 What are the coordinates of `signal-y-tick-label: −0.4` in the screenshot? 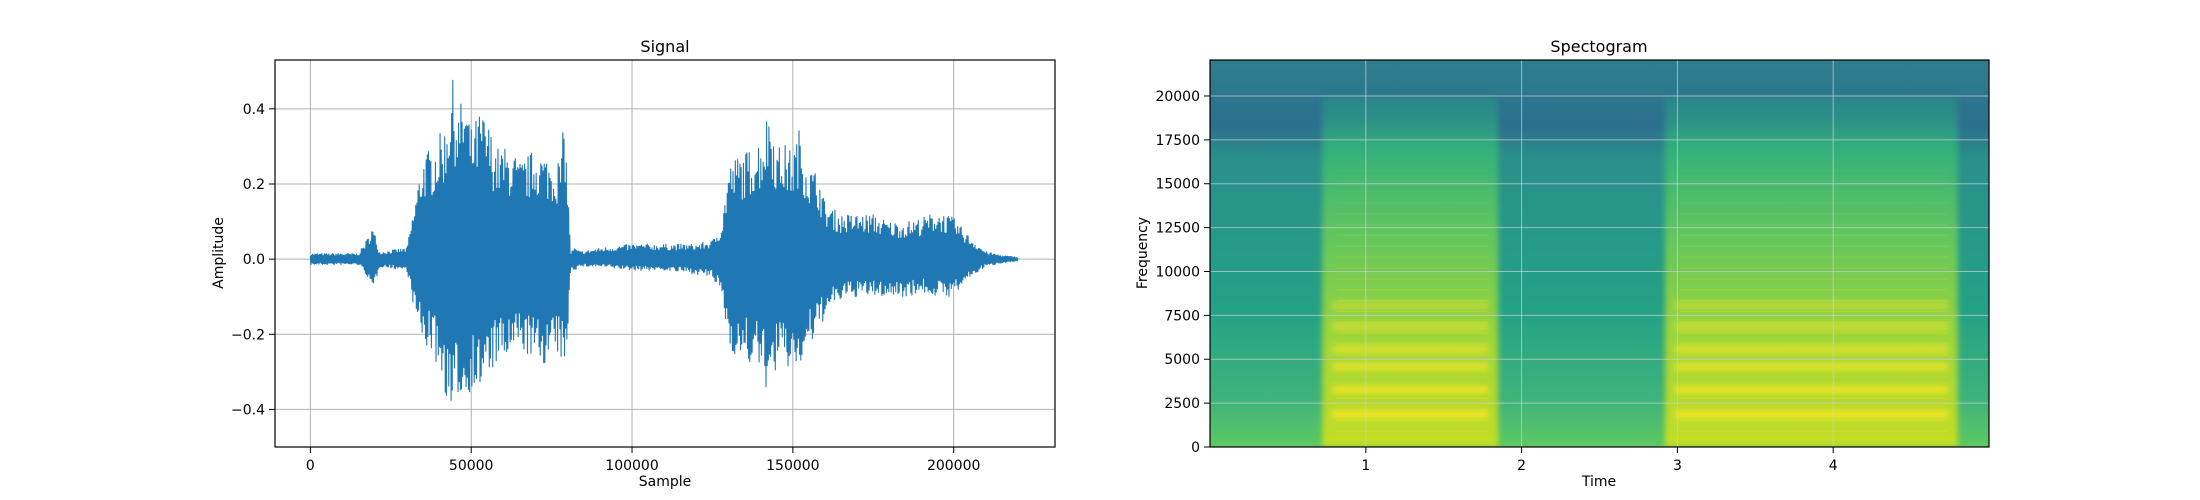 It's located at (248, 410).